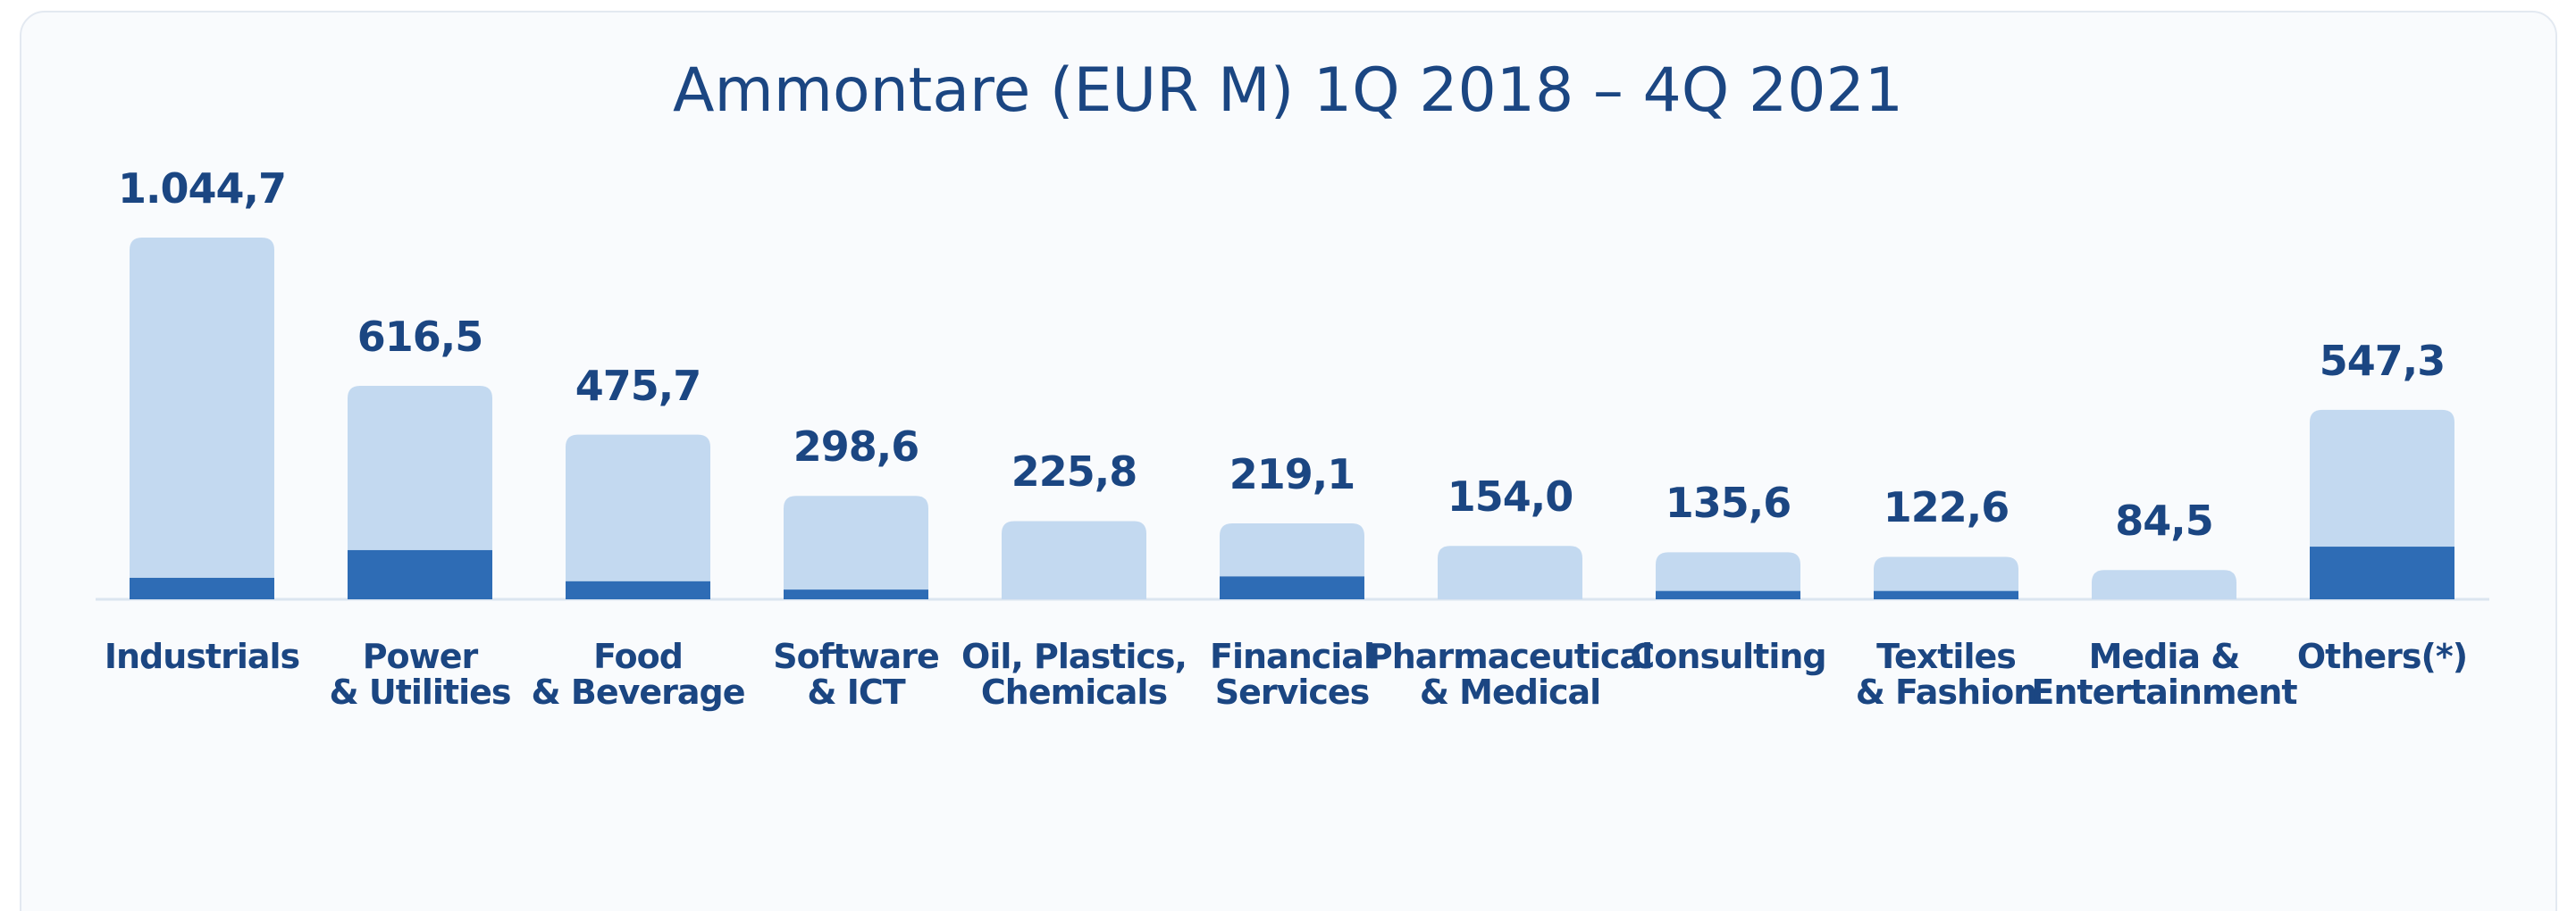  Describe the element at coordinates (2164, 521) in the screenshot. I see `data-label: 84,5` at that location.